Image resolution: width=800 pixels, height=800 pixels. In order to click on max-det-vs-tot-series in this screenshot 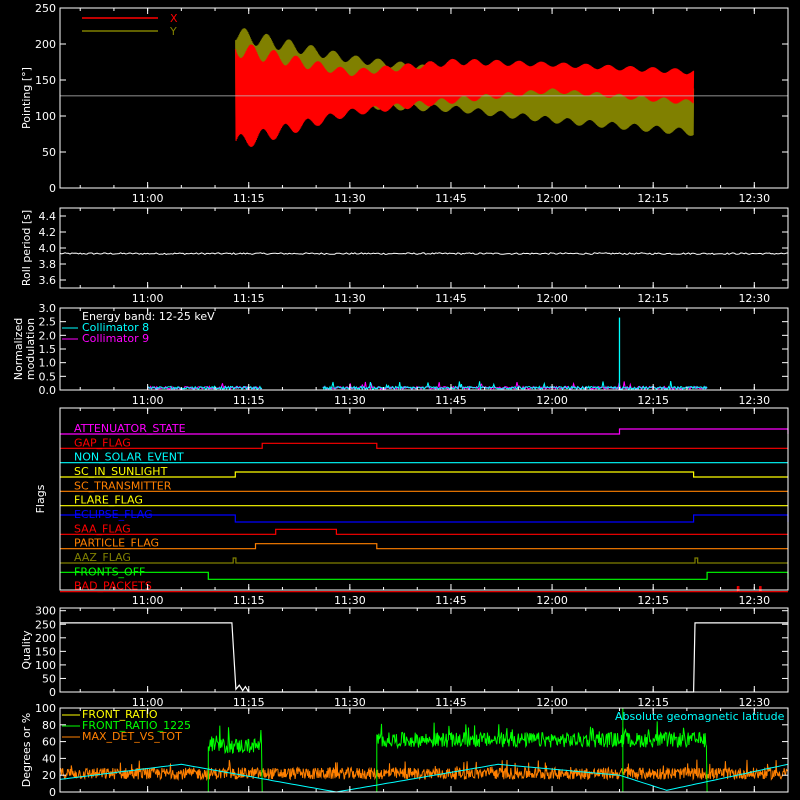, I will do `click(423, 770)`.